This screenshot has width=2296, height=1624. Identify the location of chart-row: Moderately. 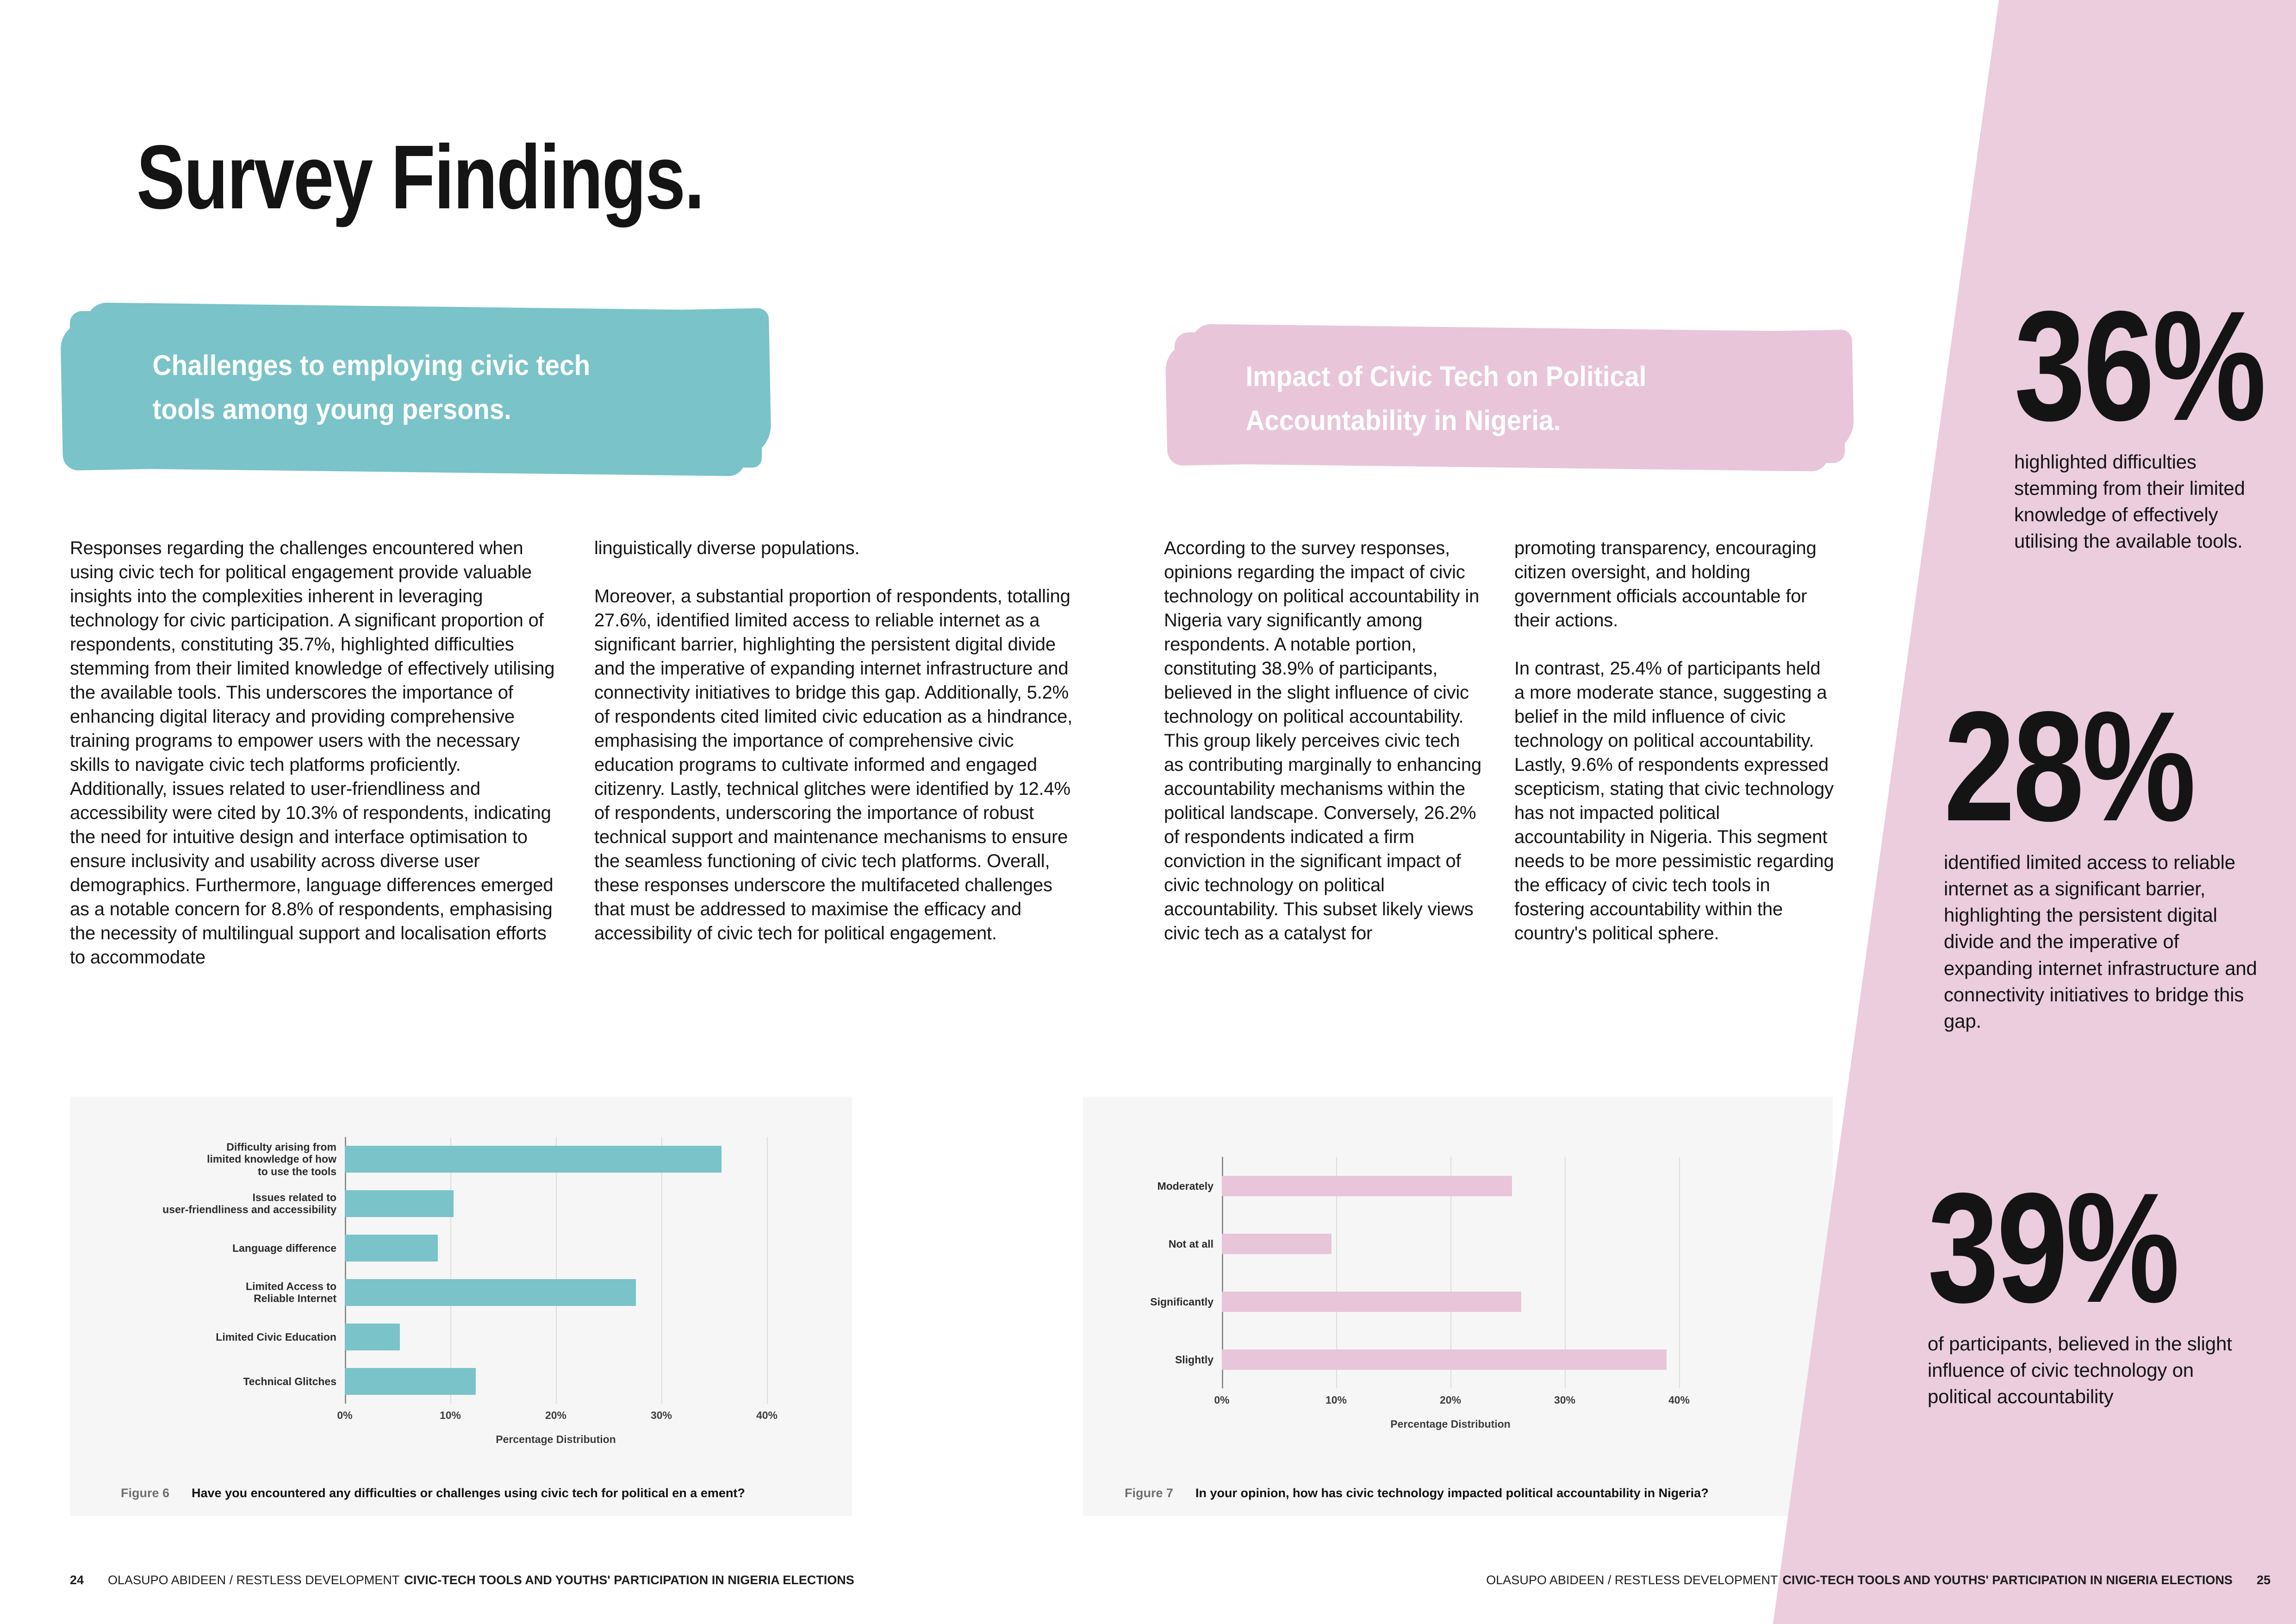
(1418, 1186).